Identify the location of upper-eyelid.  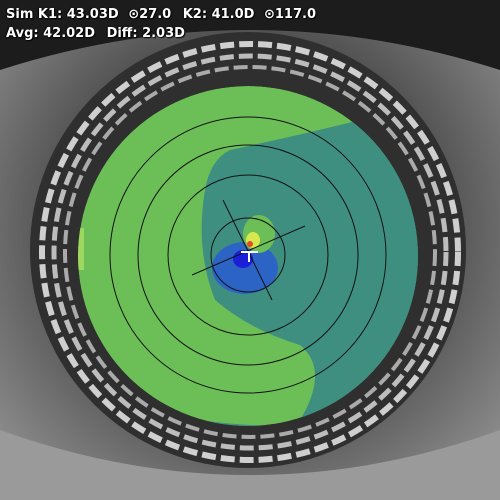
(250, 35).